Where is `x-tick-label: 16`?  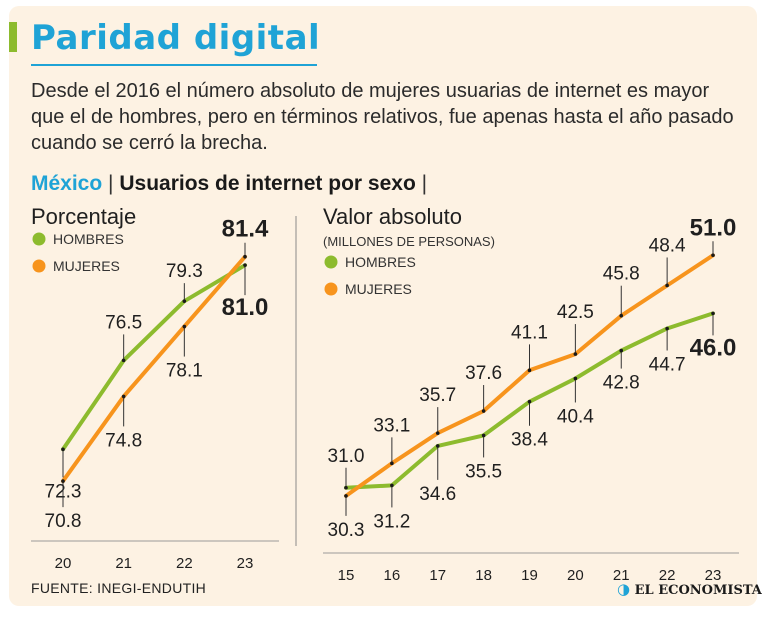 x-tick-label: 16 is located at coordinates (392, 575).